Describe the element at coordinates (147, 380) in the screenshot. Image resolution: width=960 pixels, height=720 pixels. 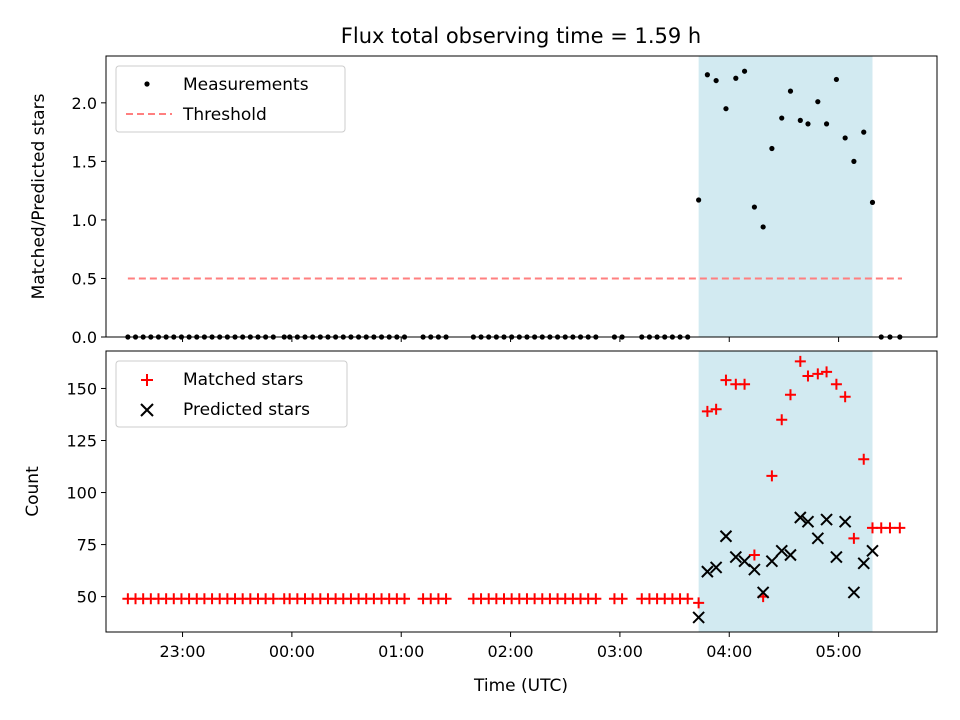
I see `legend-matched-marker` at that location.